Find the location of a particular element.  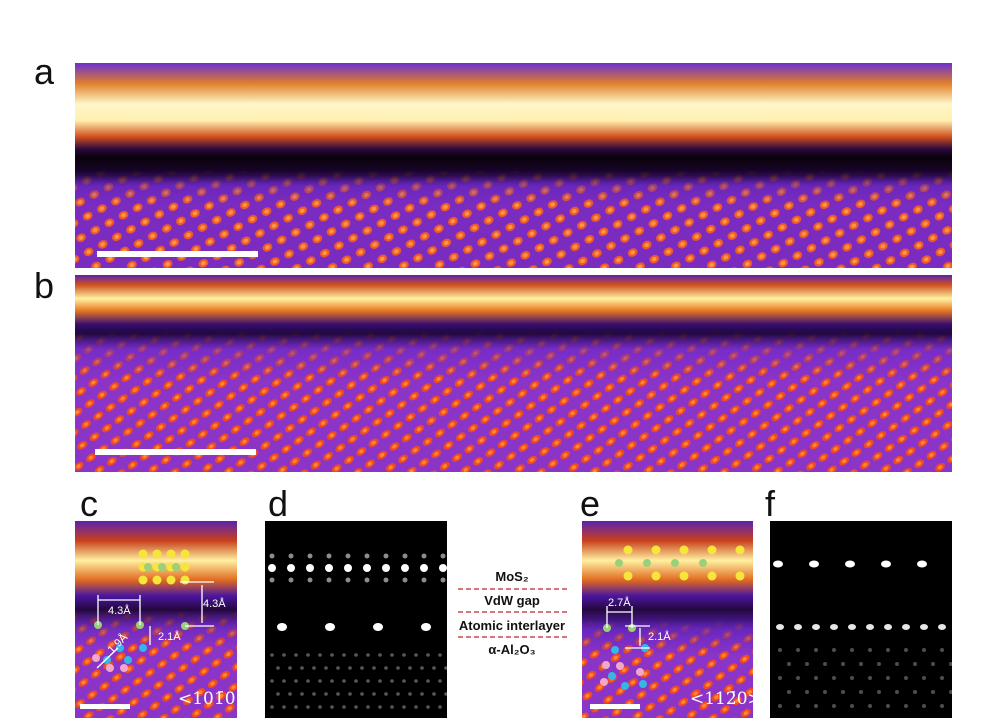

layer-label: Atomic interlayer is located at coordinates (512, 625).